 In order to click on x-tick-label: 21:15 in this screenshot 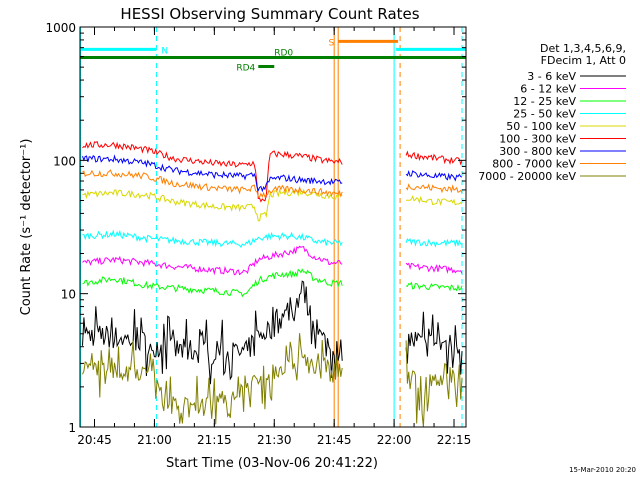, I will do `click(214, 440)`.